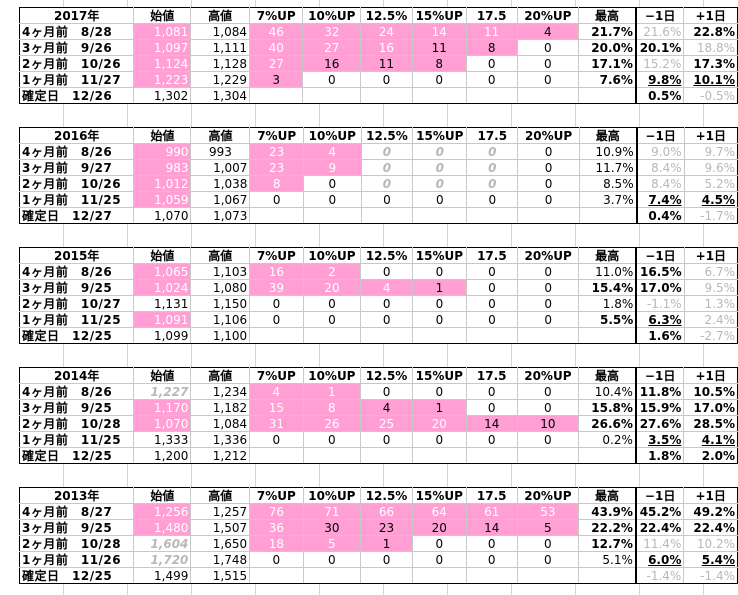 This screenshot has width=738, height=595. Describe the element at coordinates (276, 167) in the screenshot. I see `cell-7up: 23` at that location.